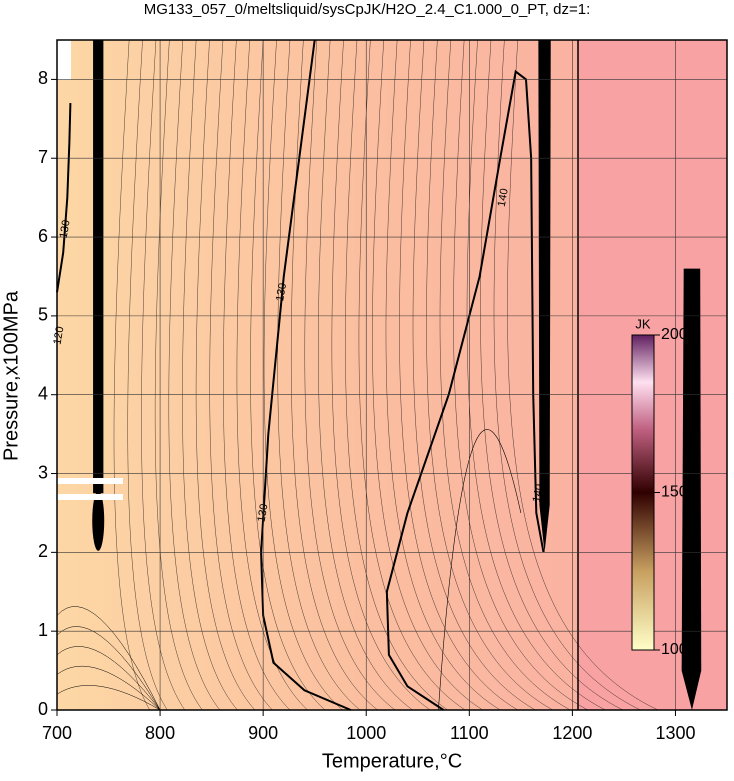 This screenshot has height=781, width=734. I want to click on y-tick-label: 7, so click(43, 157).